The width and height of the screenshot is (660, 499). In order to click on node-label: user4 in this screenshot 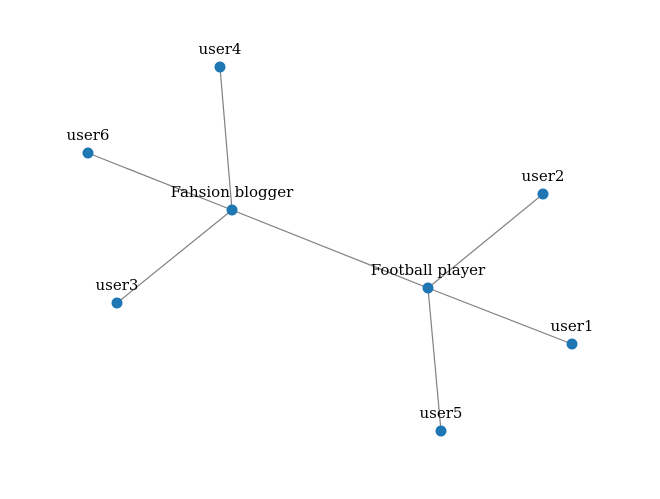, I will do `click(220, 49)`.